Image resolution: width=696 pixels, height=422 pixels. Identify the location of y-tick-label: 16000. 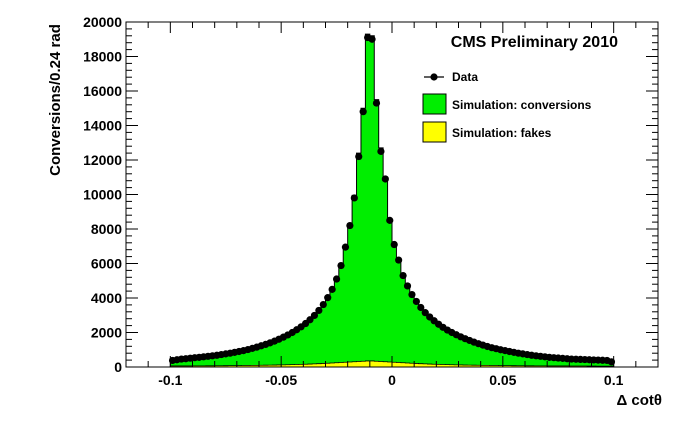
(102, 91).